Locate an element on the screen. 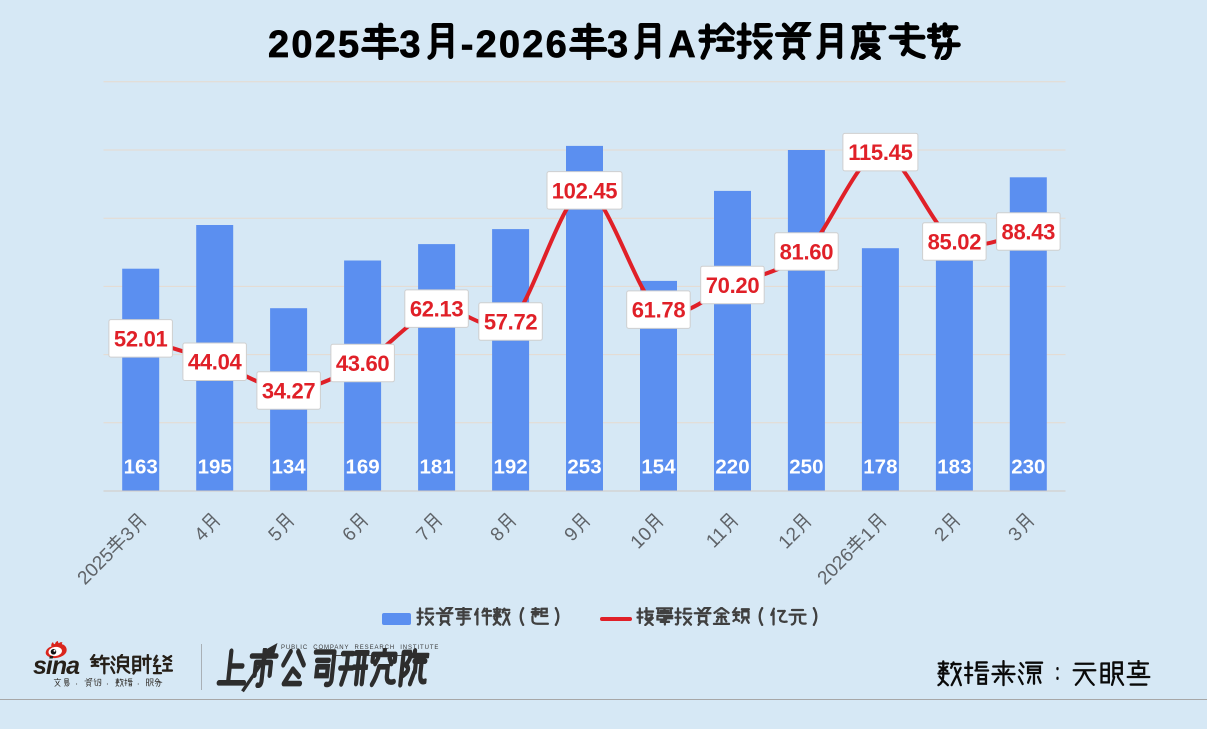 The width and height of the screenshot is (1207, 729). svg-text: 220 is located at coordinates (732, 467).